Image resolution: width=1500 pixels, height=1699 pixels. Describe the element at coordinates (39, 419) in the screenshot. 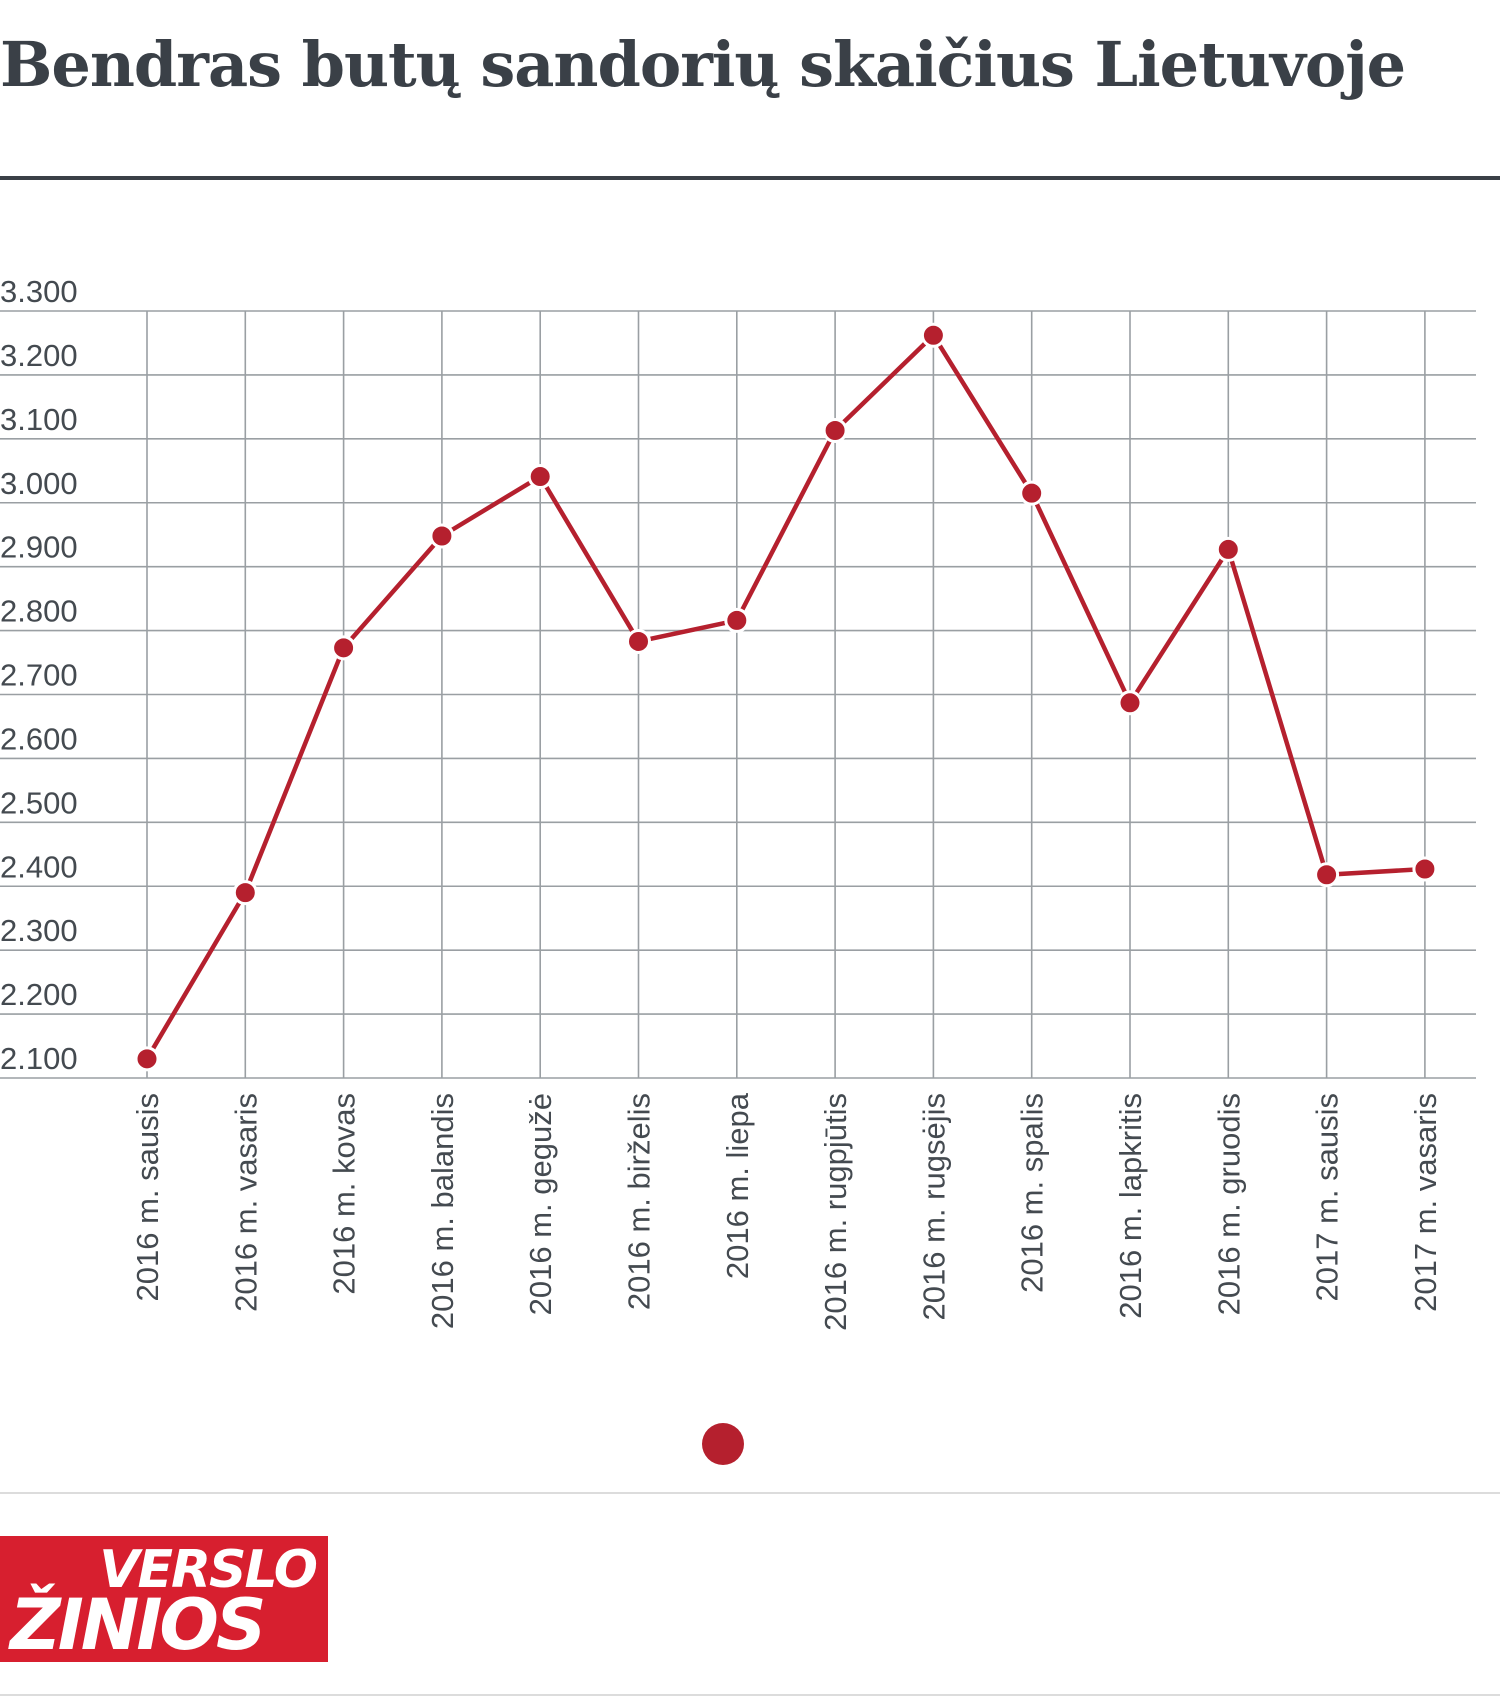

I see `y-tick-label: 3.100` at that location.